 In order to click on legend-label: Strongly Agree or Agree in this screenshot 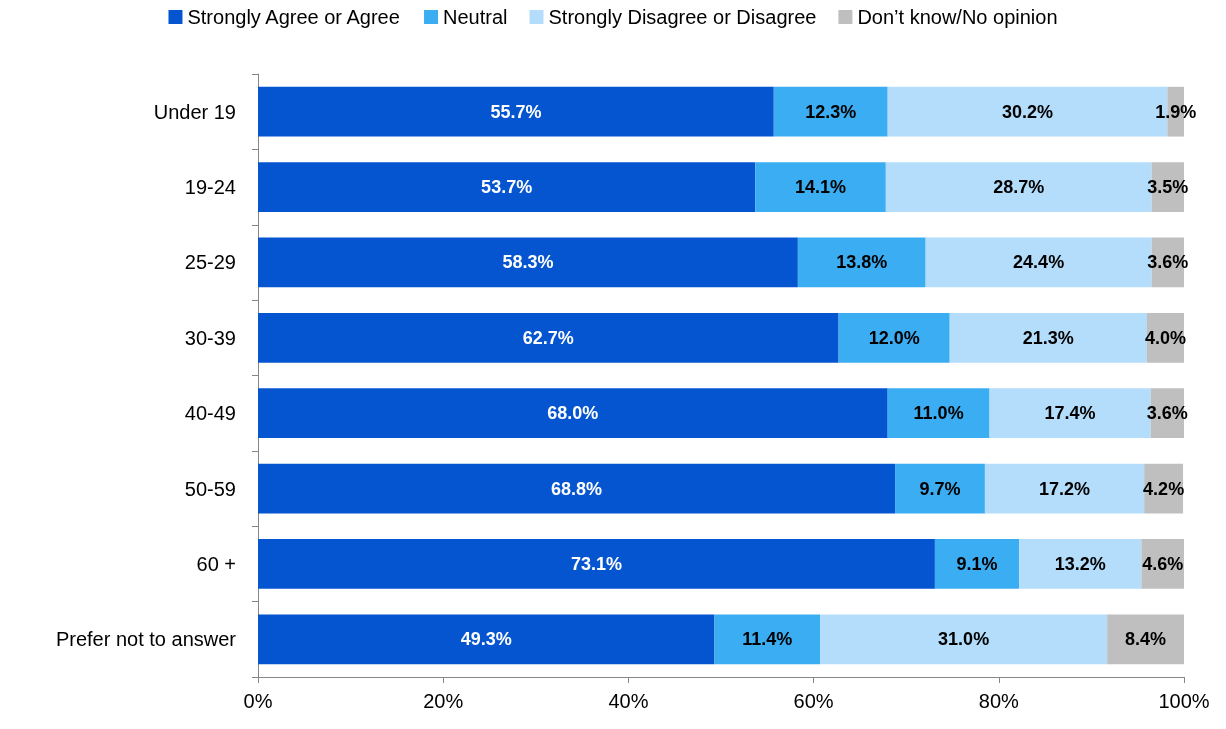, I will do `click(293, 17)`.